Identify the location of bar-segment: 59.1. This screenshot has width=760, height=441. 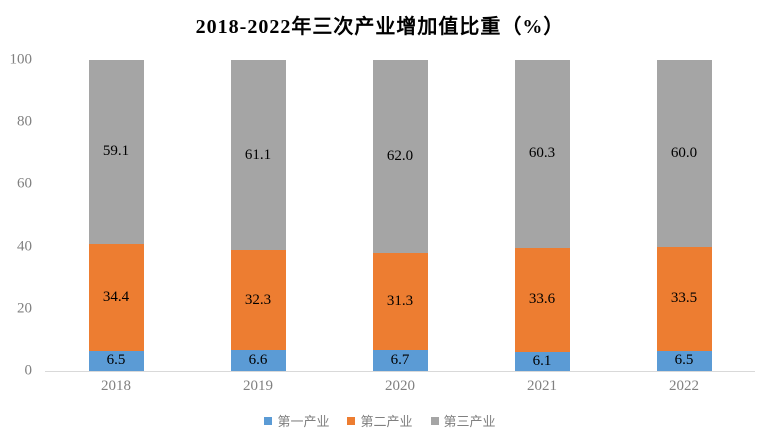
(116, 152).